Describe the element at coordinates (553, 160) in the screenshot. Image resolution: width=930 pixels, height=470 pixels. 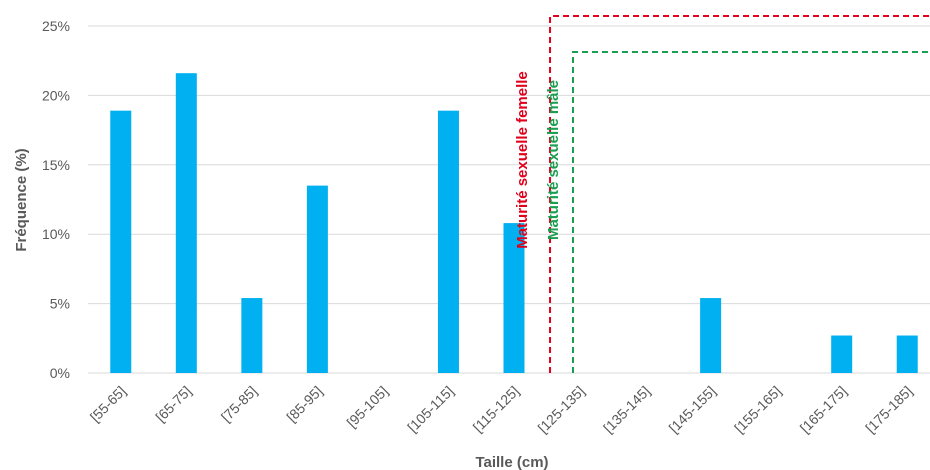
I see `maturity-label: Maturité sexuelle mâle` at that location.